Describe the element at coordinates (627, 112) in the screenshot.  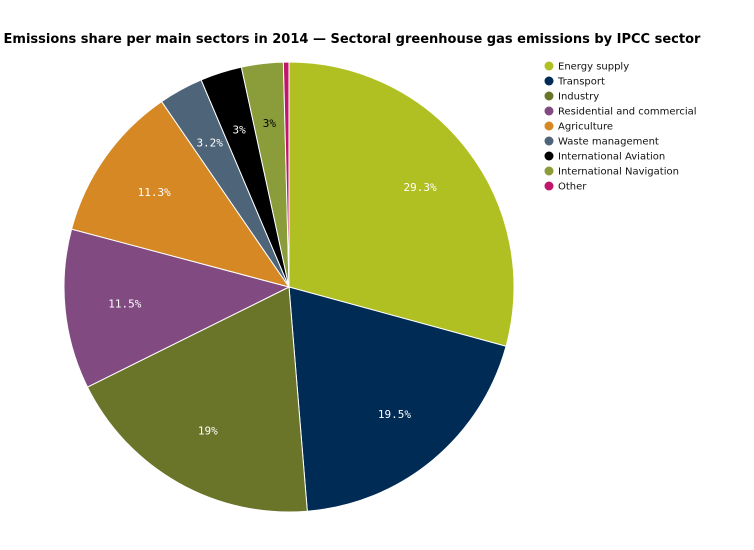
I see `legend-label: Residential and commercial` at that location.